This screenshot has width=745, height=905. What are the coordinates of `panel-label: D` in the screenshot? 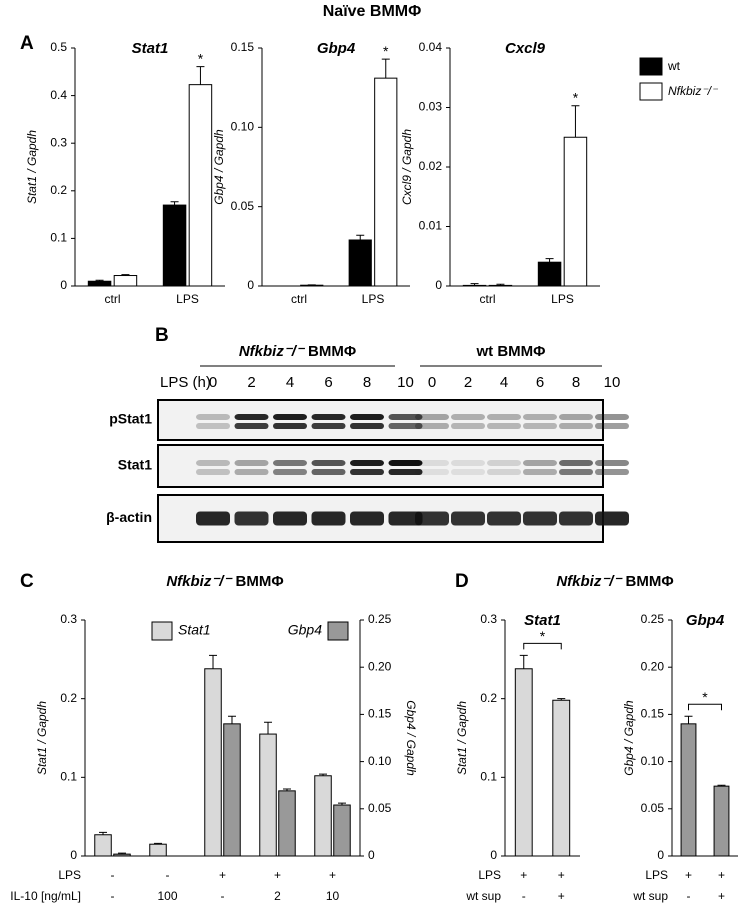 It's located at (462, 581).